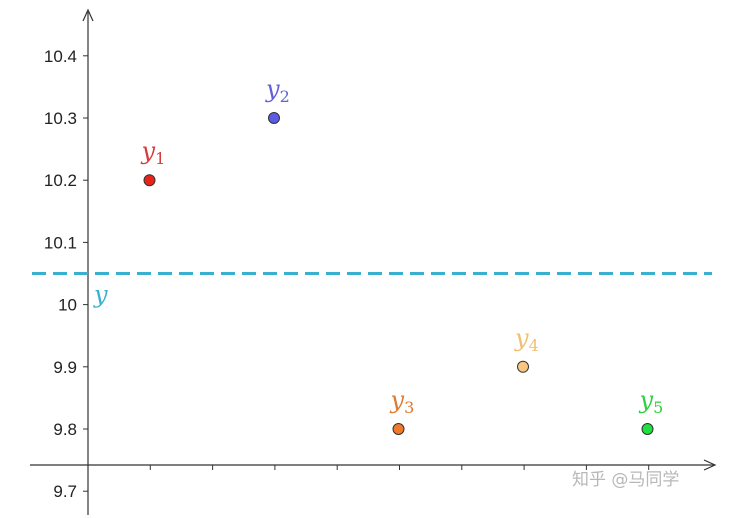  What do you see at coordinates (65, 429) in the screenshot?
I see `y-tick-label: 9.8` at bounding box center [65, 429].